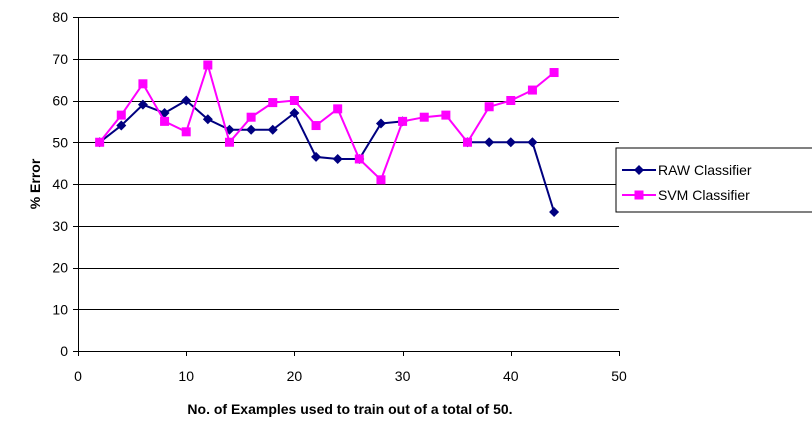  Describe the element at coordinates (186, 376) in the screenshot. I see `x-tick-label-10: 10` at that location.